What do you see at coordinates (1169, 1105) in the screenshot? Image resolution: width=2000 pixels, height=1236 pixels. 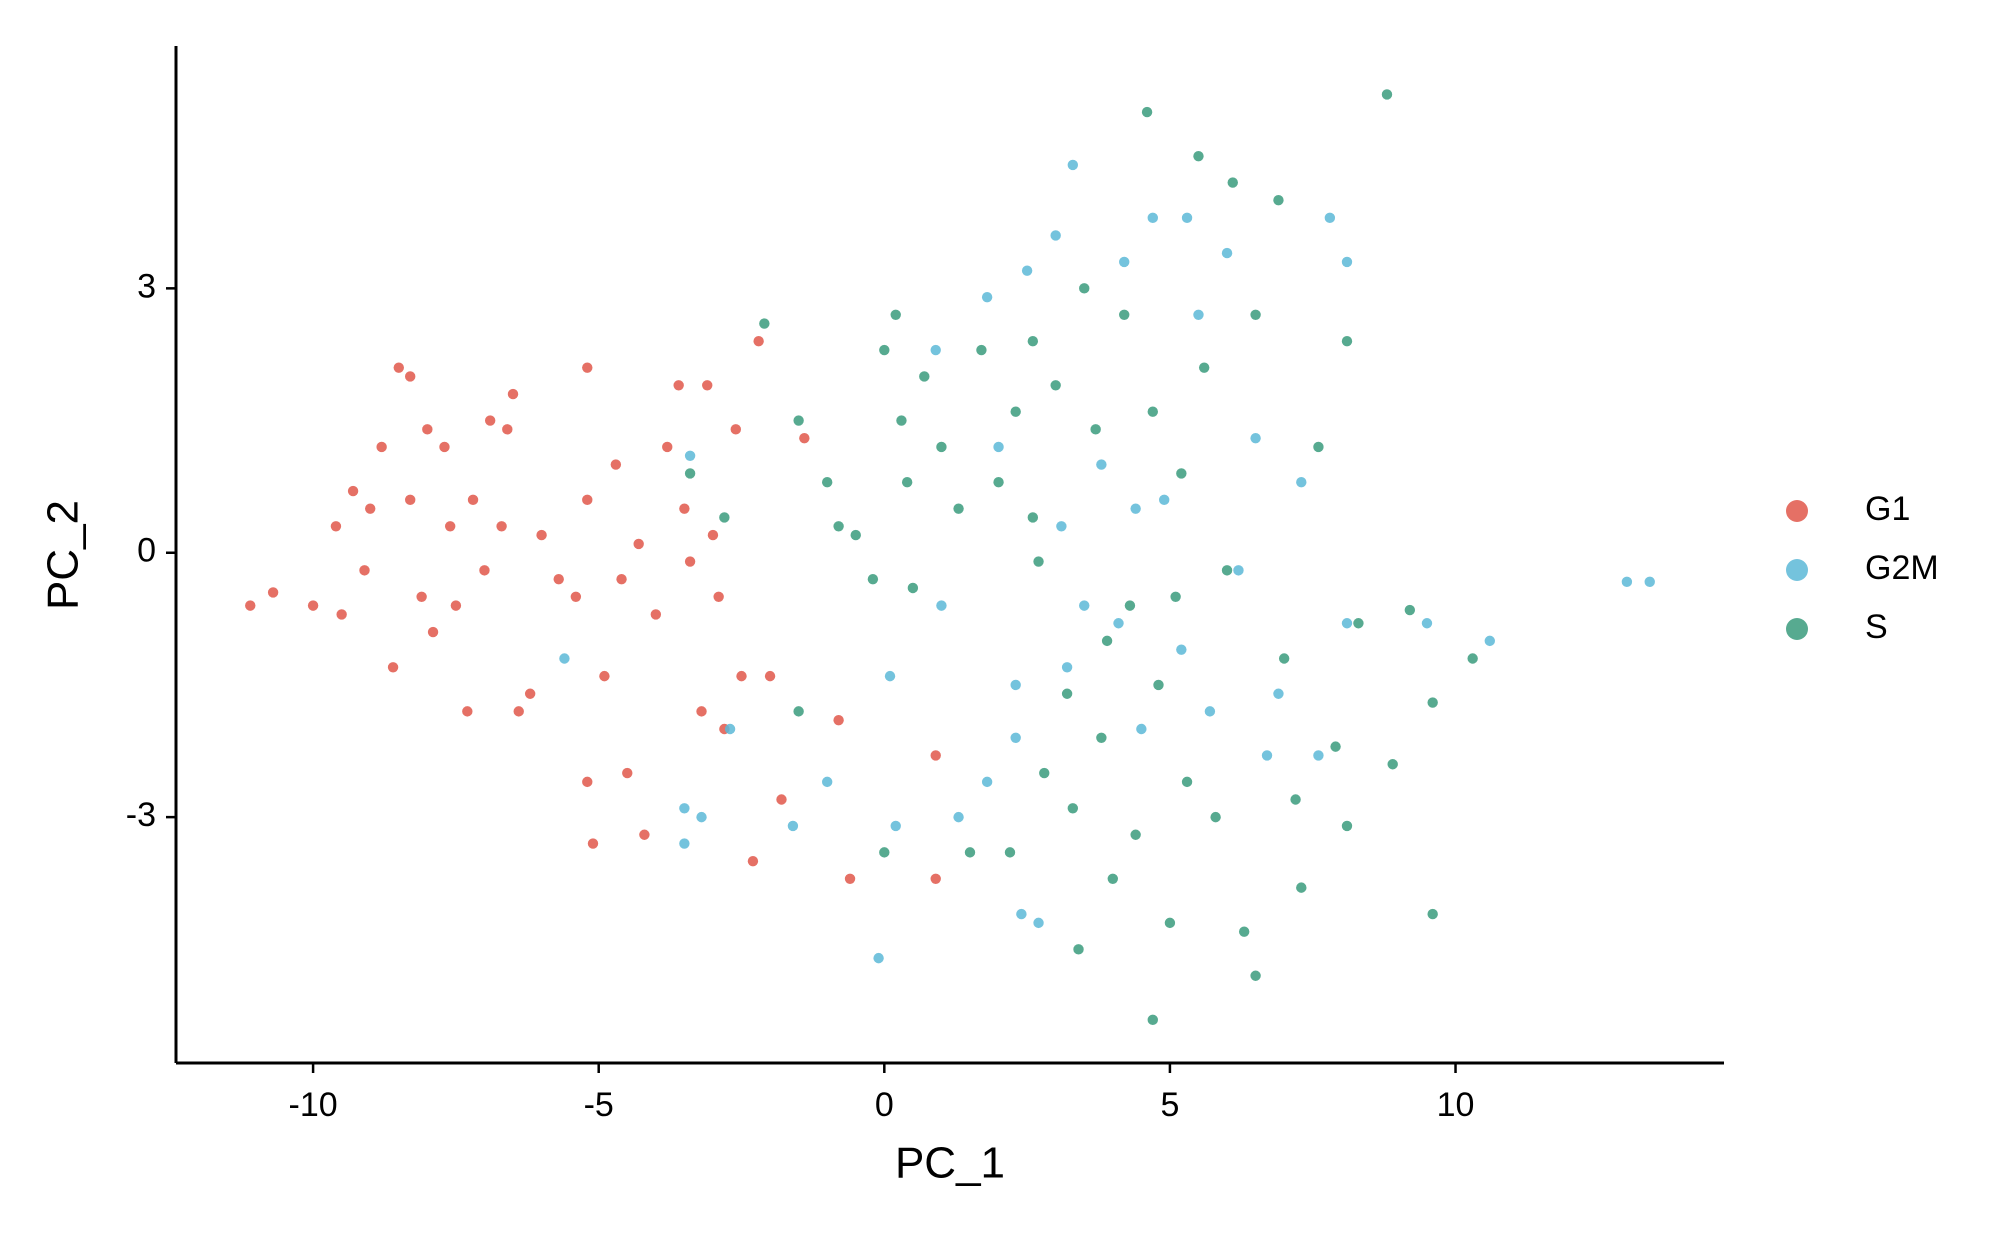 I see `x-tick-label: 5` at bounding box center [1169, 1105].